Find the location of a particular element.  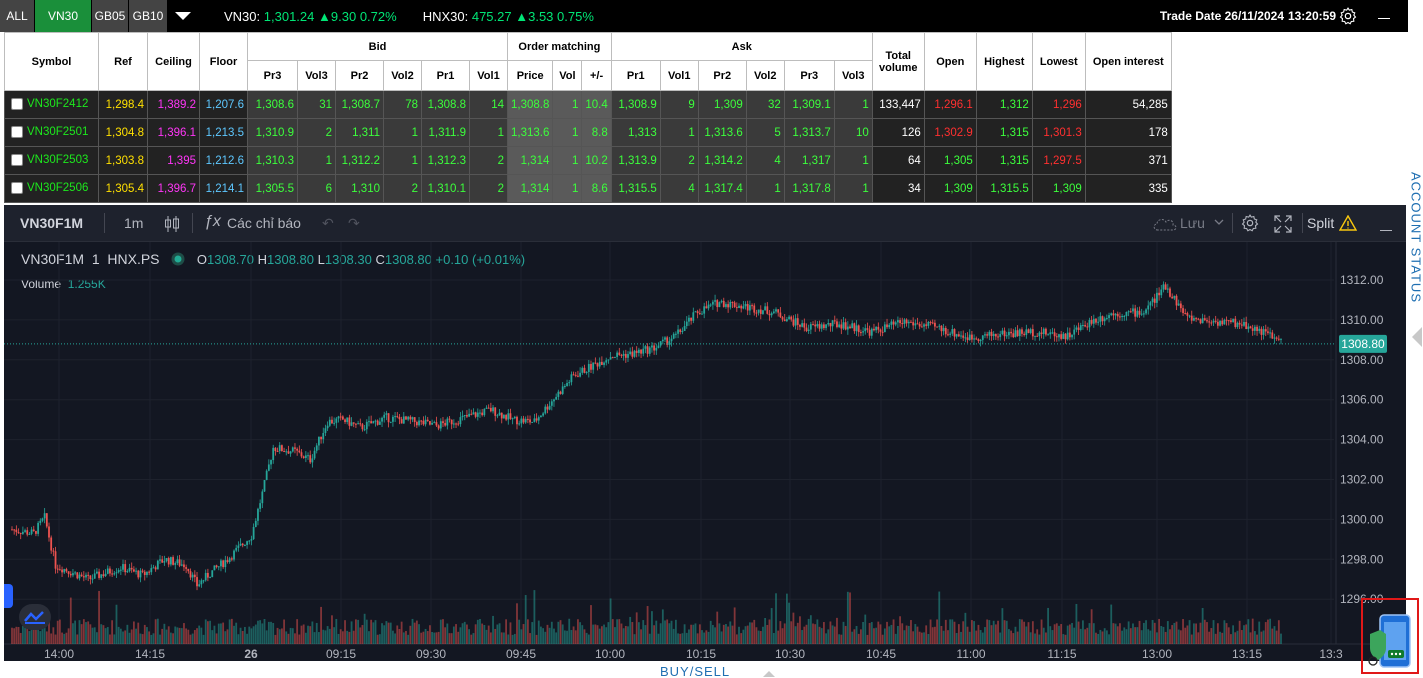

fx-icon: ƒx is located at coordinates (212, 221).